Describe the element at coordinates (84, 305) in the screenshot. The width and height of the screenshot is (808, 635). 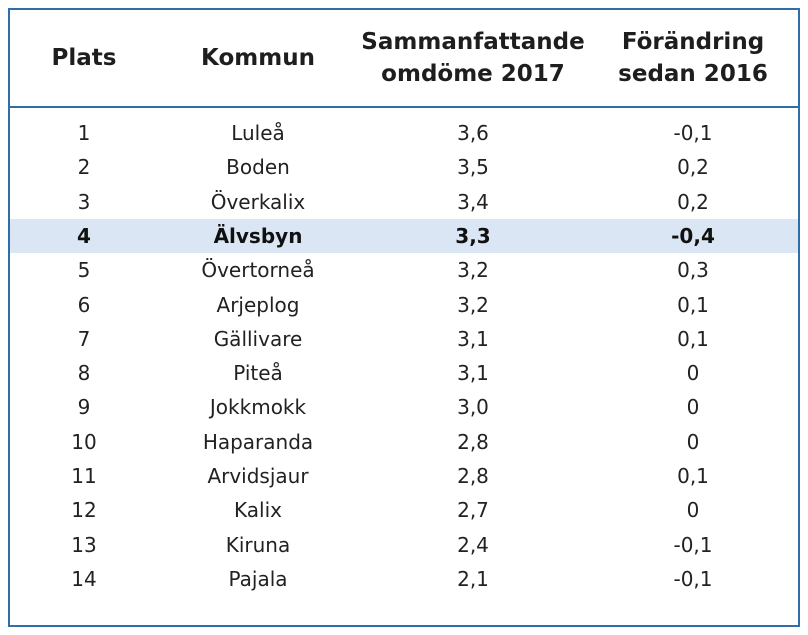
I see `rank-cell: 6` at that location.